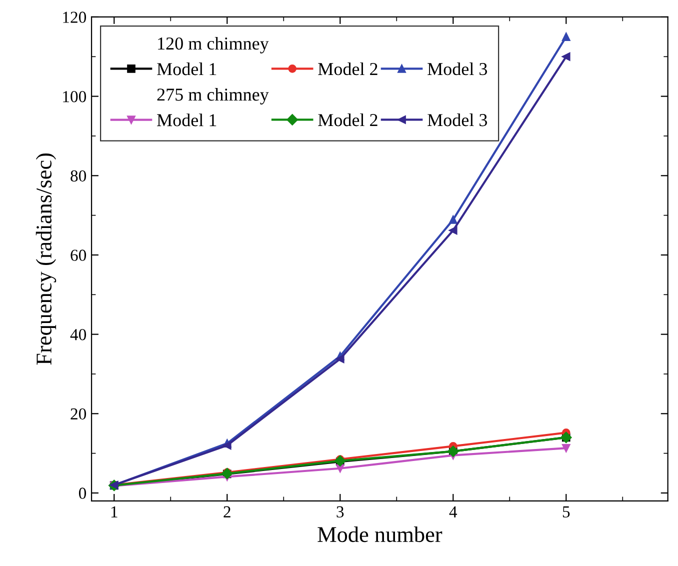 This screenshot has width=678, height=566. I want to click on y-tick-label: 0, so click(82, 493).